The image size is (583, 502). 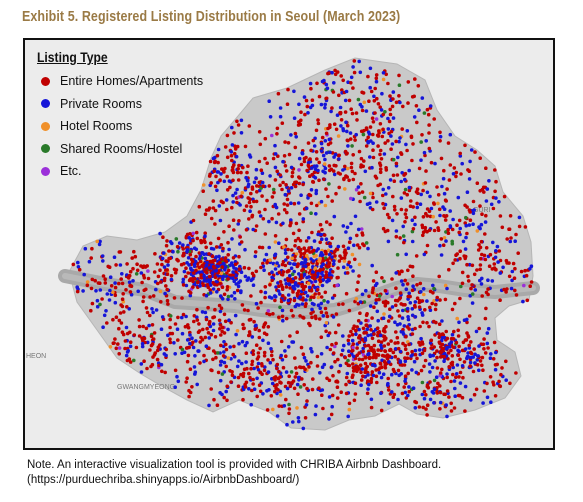 I want to click on legend-item-shared-rooms: Shared Rooms/Hostel, so click(x=120, y=149).